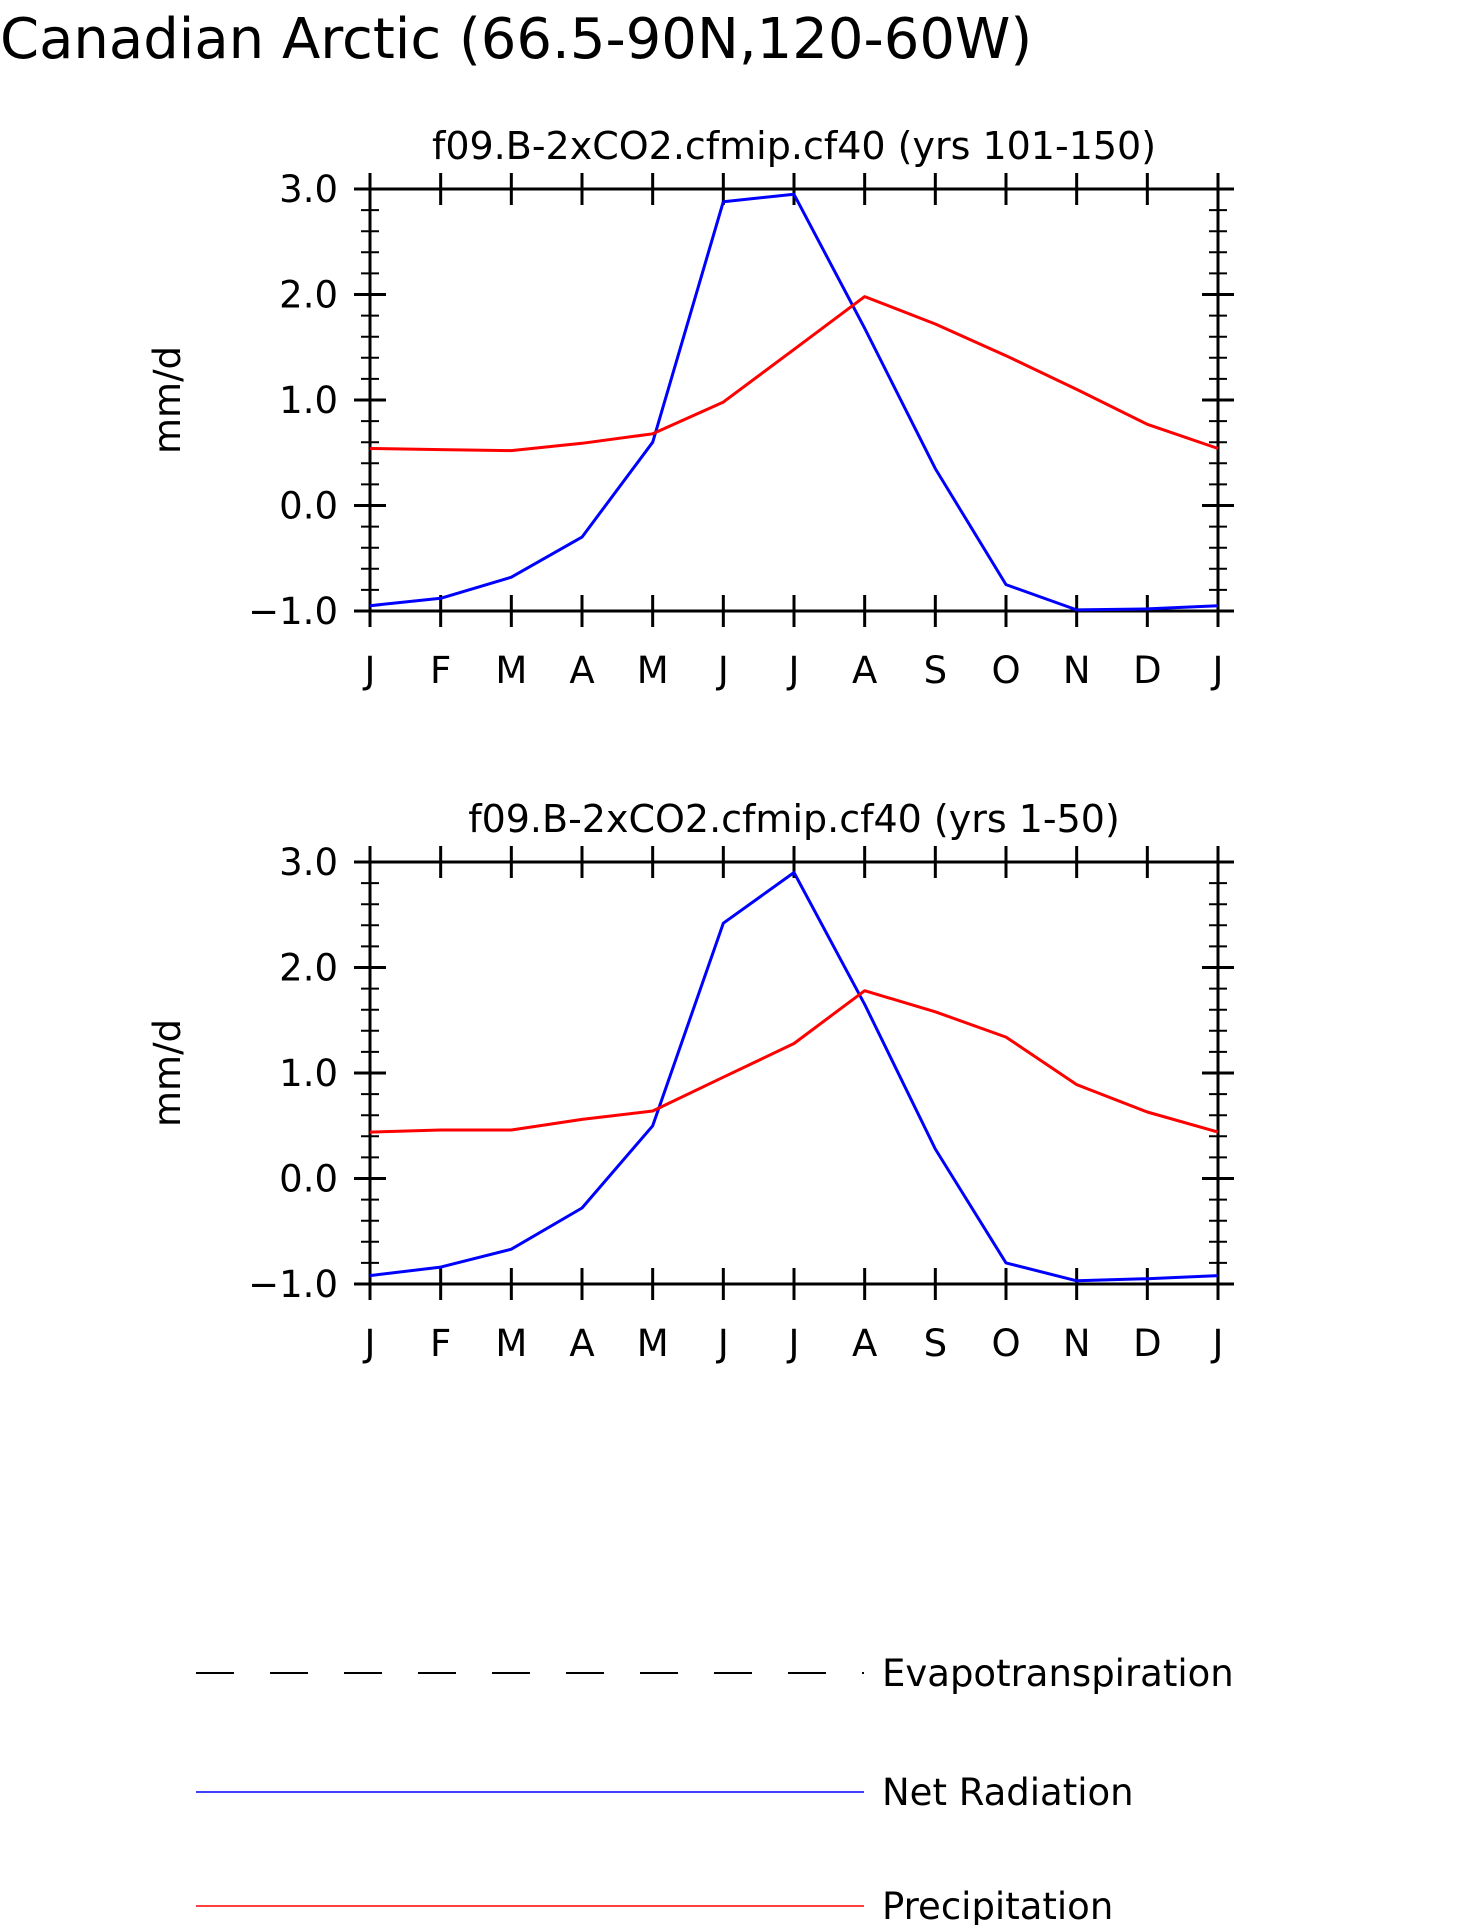 This screenshot has width=1466, height=1925. Describe the element at coordinates (794, 819) in the screenshot. I see `panel-title: f09.B-2xCO2.cfmip.cf40 (yrs 1-50)` at that location.